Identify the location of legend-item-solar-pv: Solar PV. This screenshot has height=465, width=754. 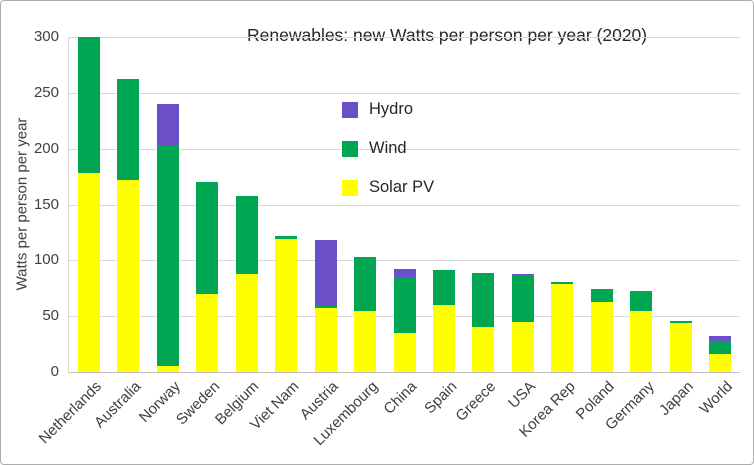
(388, 187).